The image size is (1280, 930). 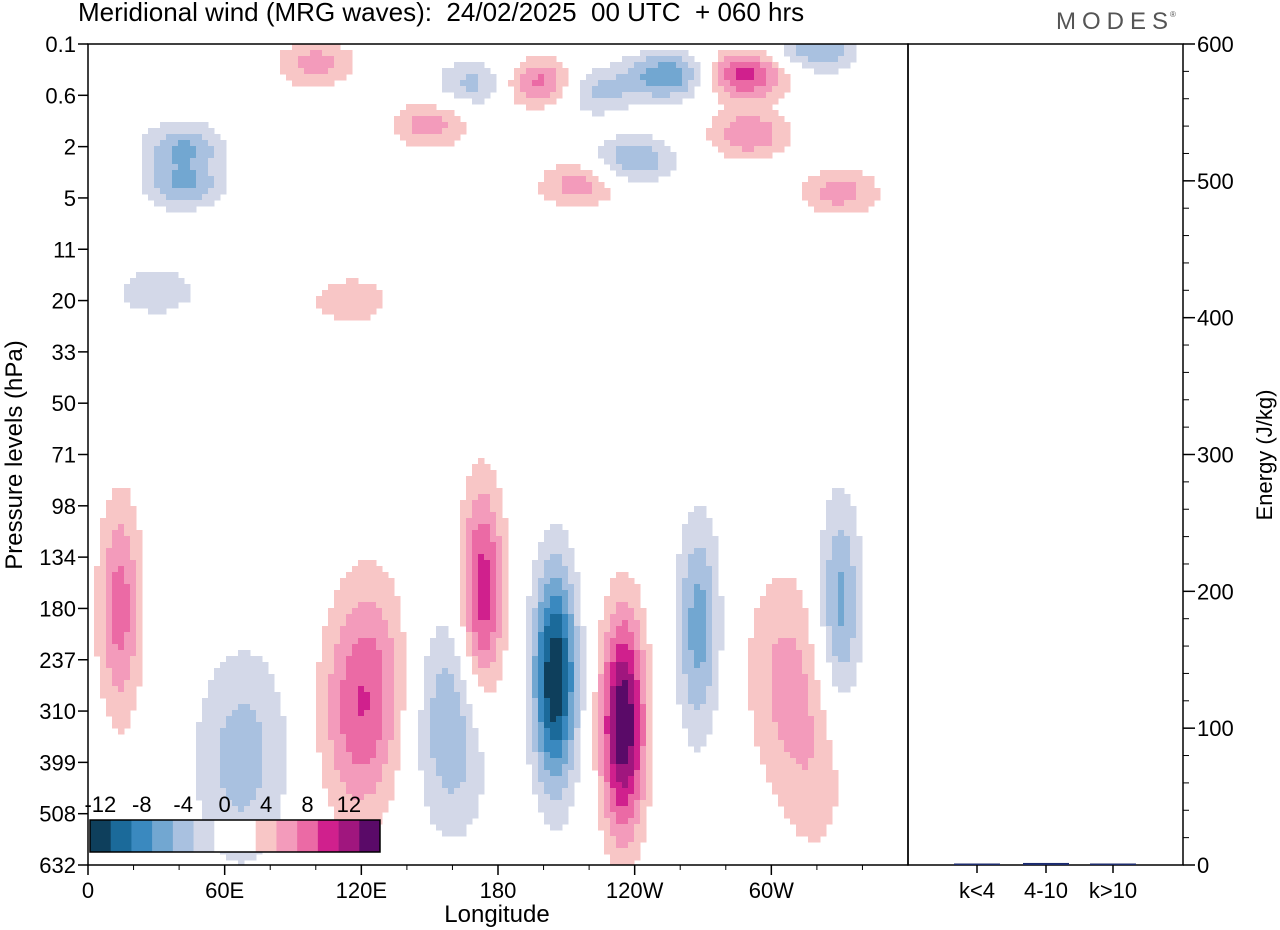 I want to click on energy-tick-label: 500, so click(x=1215, y=181).